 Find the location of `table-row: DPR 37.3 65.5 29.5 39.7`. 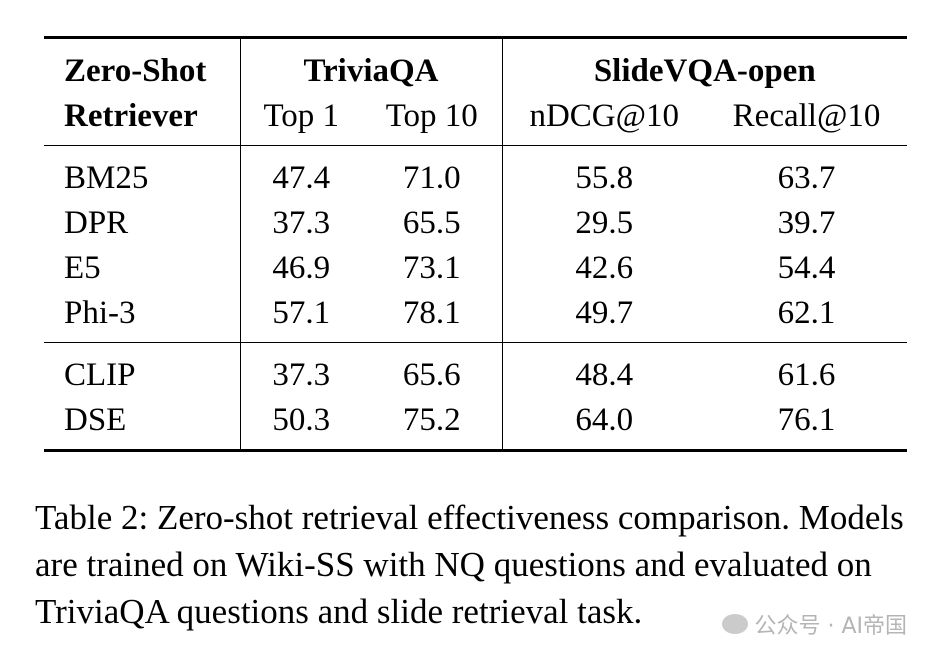

table-row: DPR 37.3 65.5 29.5 39.7 is located at coordinates (475, 223).